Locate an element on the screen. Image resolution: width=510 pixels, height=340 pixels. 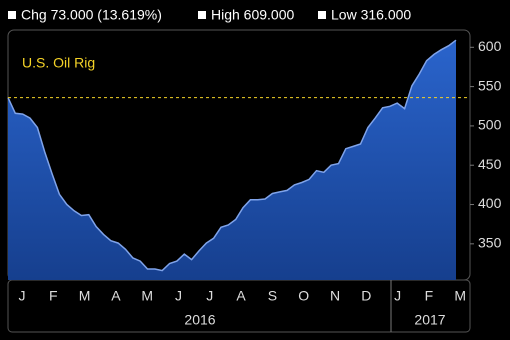
year-label: 2016 is located at coordinates (199, 320).